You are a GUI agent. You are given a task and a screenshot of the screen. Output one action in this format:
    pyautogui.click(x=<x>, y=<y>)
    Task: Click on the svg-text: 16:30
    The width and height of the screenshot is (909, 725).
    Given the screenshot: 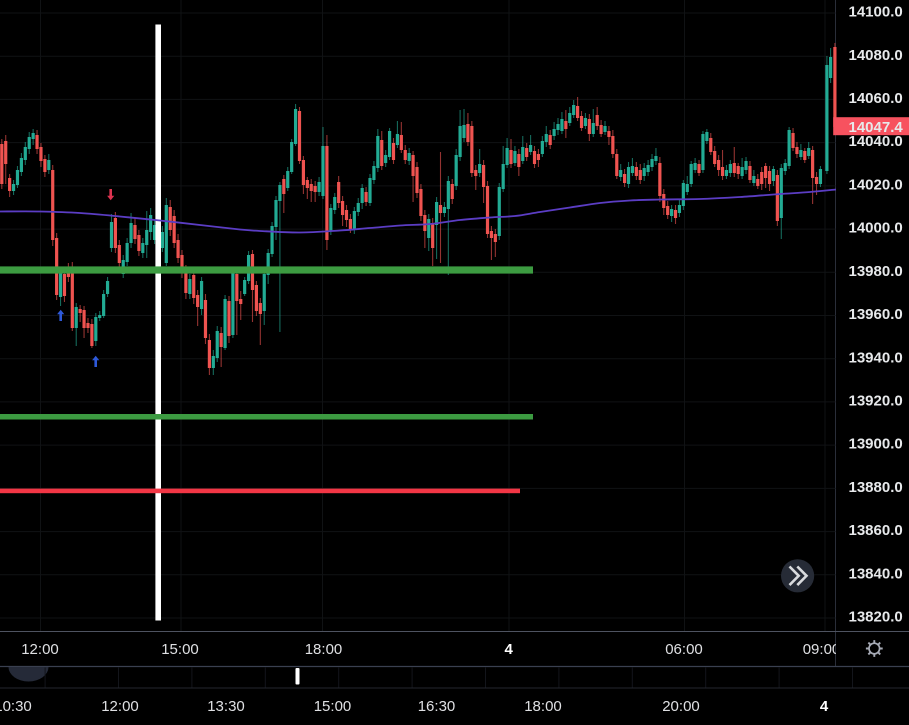 What is the action you would take?
    pyautogui.click(x=437, y=706)
    